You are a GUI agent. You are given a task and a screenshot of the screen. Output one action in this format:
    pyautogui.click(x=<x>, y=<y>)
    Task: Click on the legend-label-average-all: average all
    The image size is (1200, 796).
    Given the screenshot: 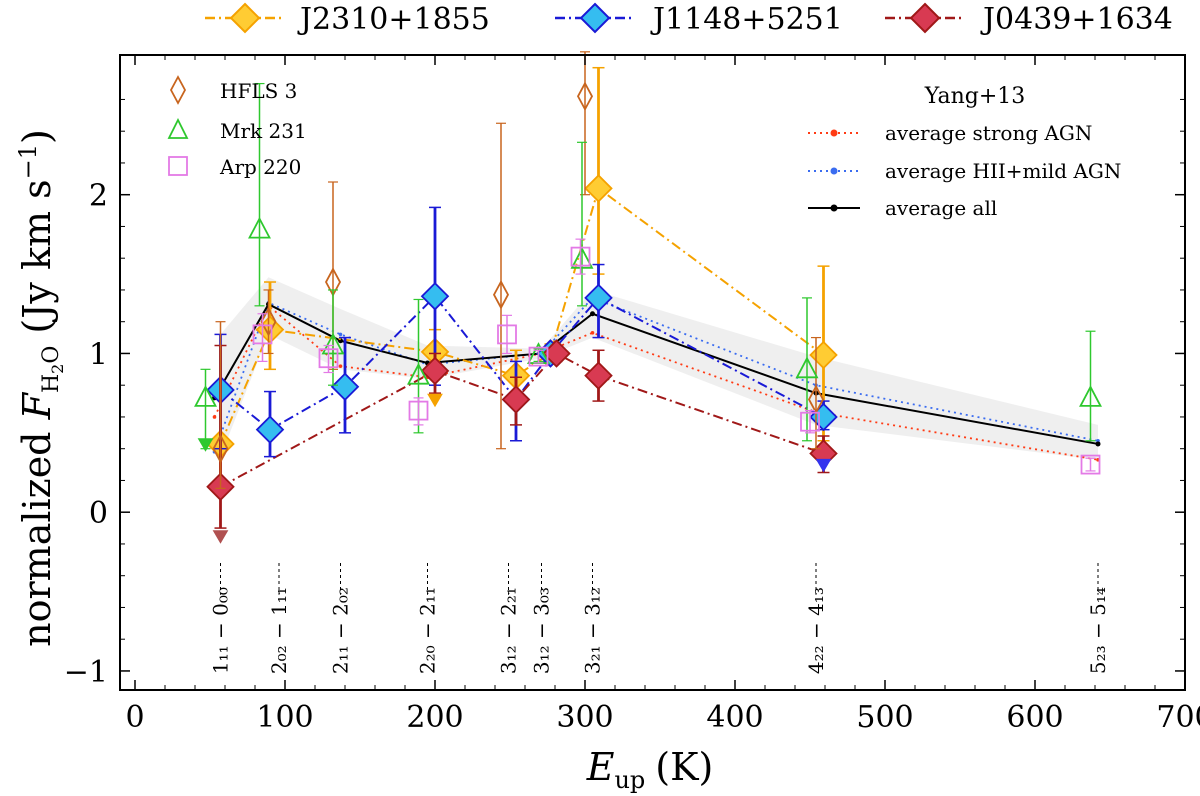 What is the action you would take?
    pyautogui.click(x=941, y=208)
    